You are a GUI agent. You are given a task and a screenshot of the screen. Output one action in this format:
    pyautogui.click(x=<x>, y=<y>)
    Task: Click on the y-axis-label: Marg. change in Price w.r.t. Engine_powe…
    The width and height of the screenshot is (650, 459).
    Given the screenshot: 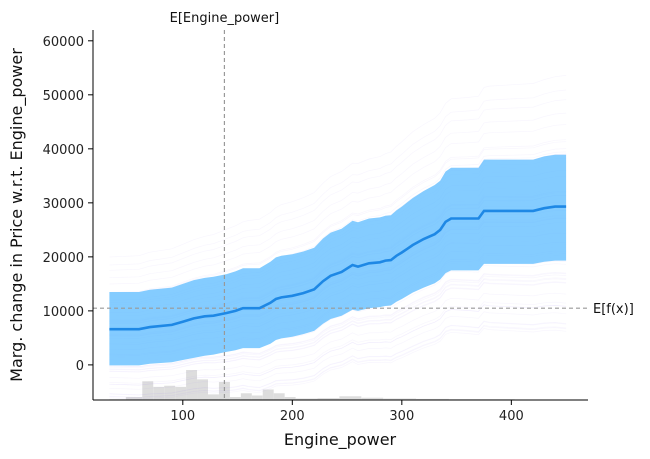 What is the action you would take?
    pyautogui.click(x=17, y=215)
    